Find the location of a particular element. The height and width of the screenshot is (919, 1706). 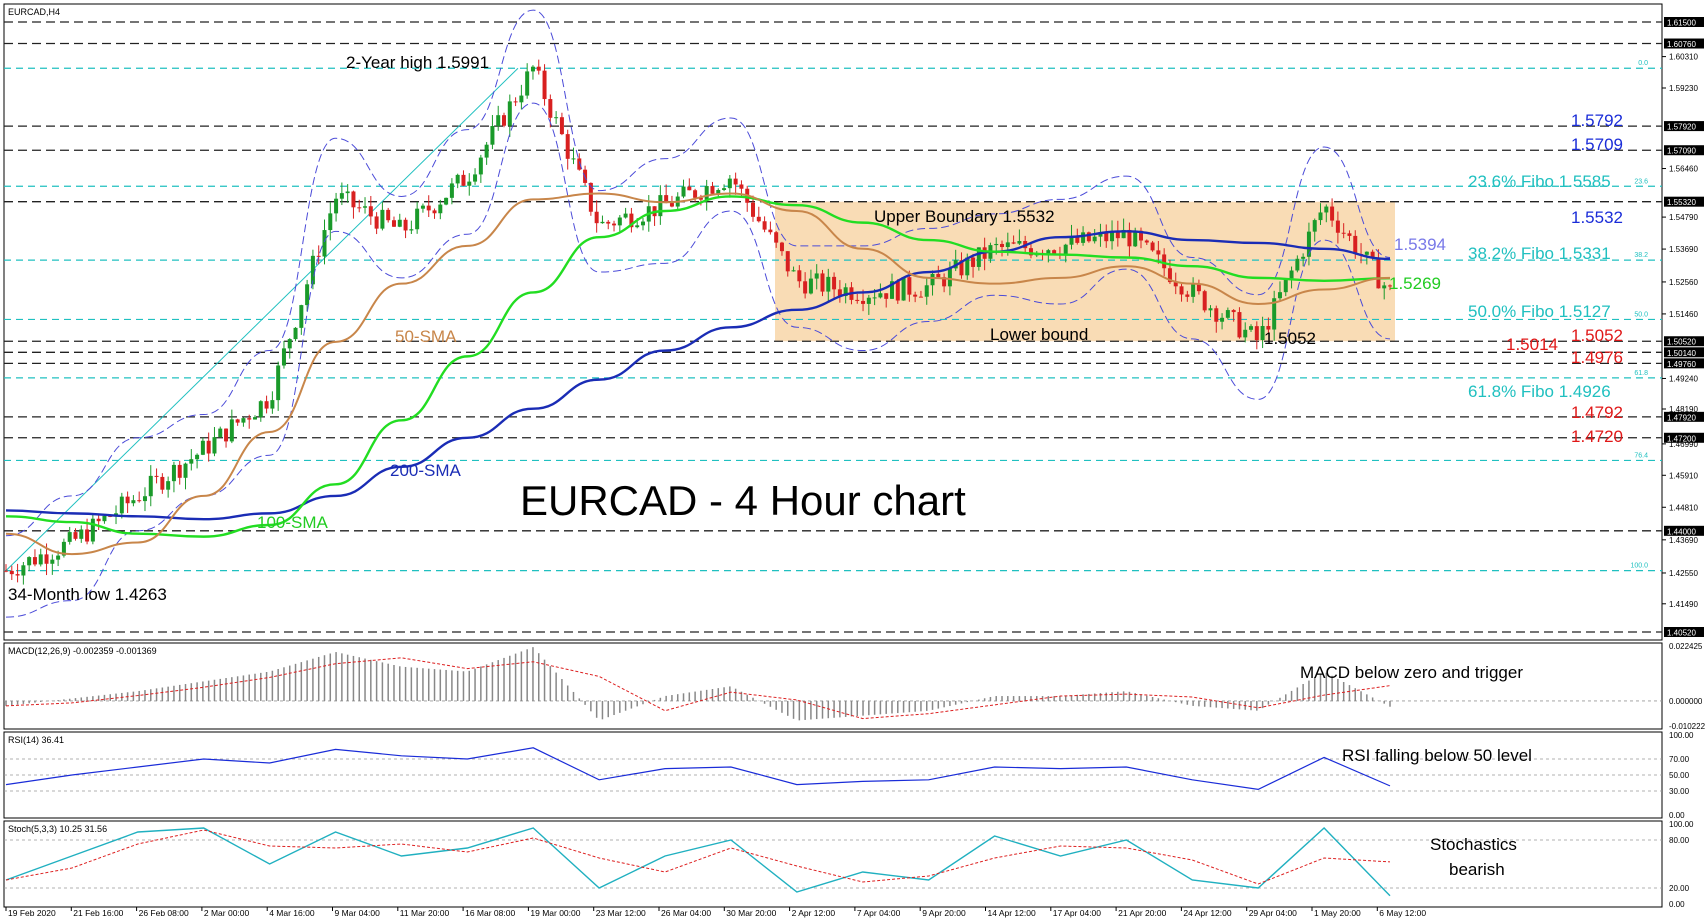

axis-tick-label: 1.49240 is located at coordinates (1683, 378).